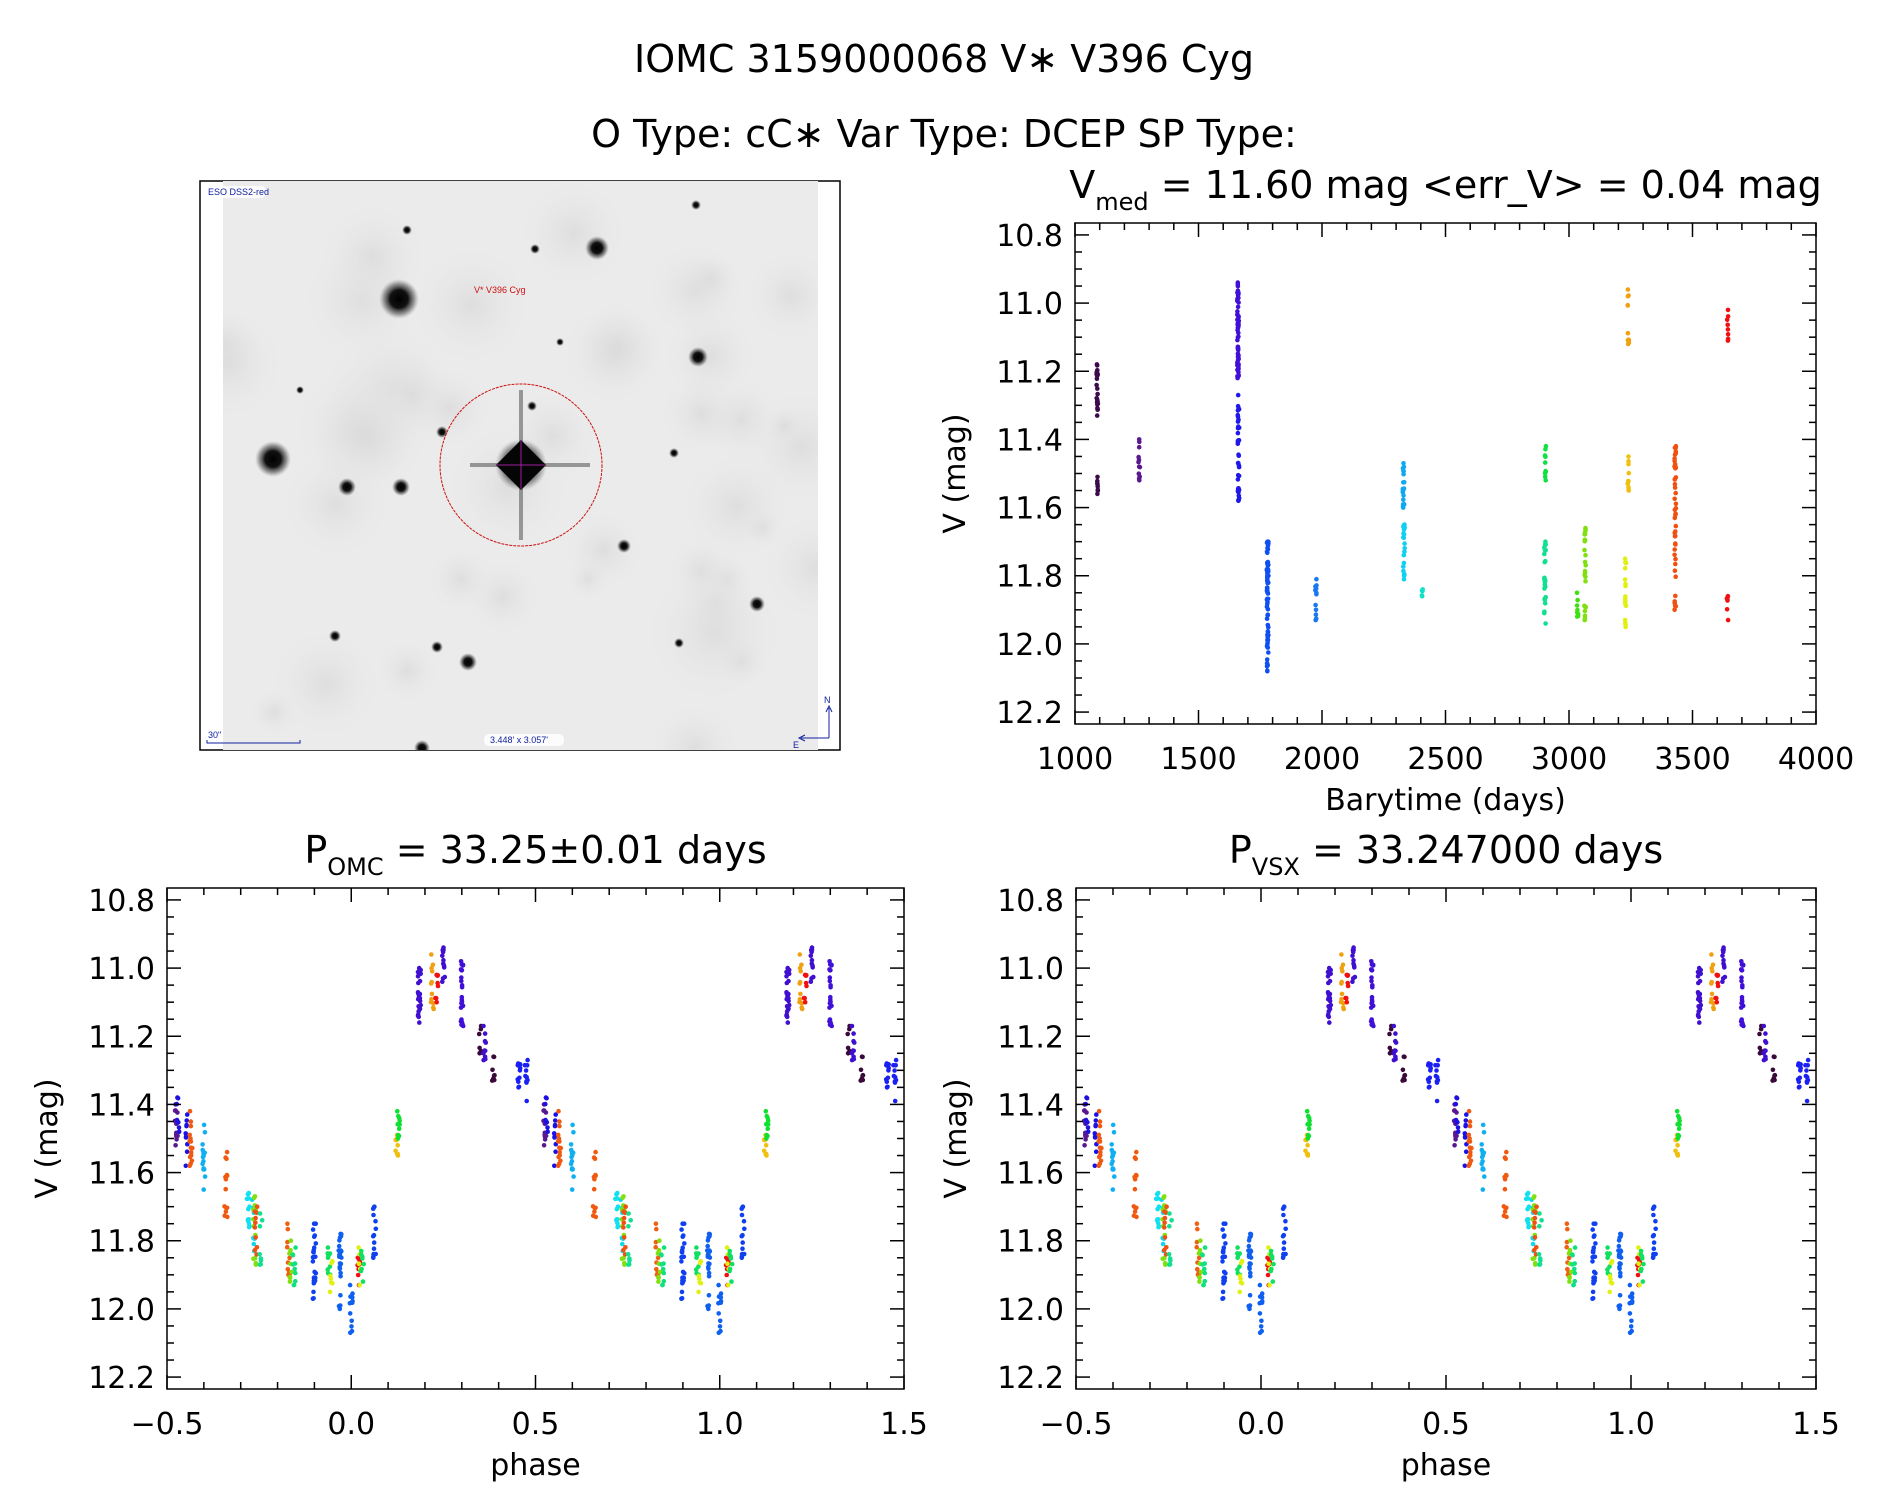  What do you see at coordinates (214, 735) in the screenshot?
I see `scale-label: 30"` at bounding box center [214, 735].